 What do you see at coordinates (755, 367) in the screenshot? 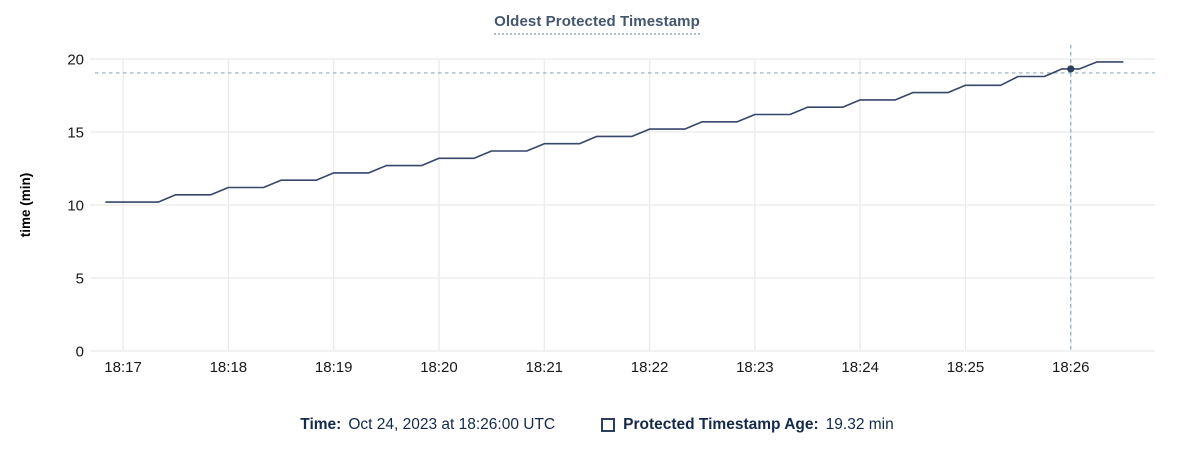
I see `x-axis-tick-label: 18:23` at bounding box center [755, 367].